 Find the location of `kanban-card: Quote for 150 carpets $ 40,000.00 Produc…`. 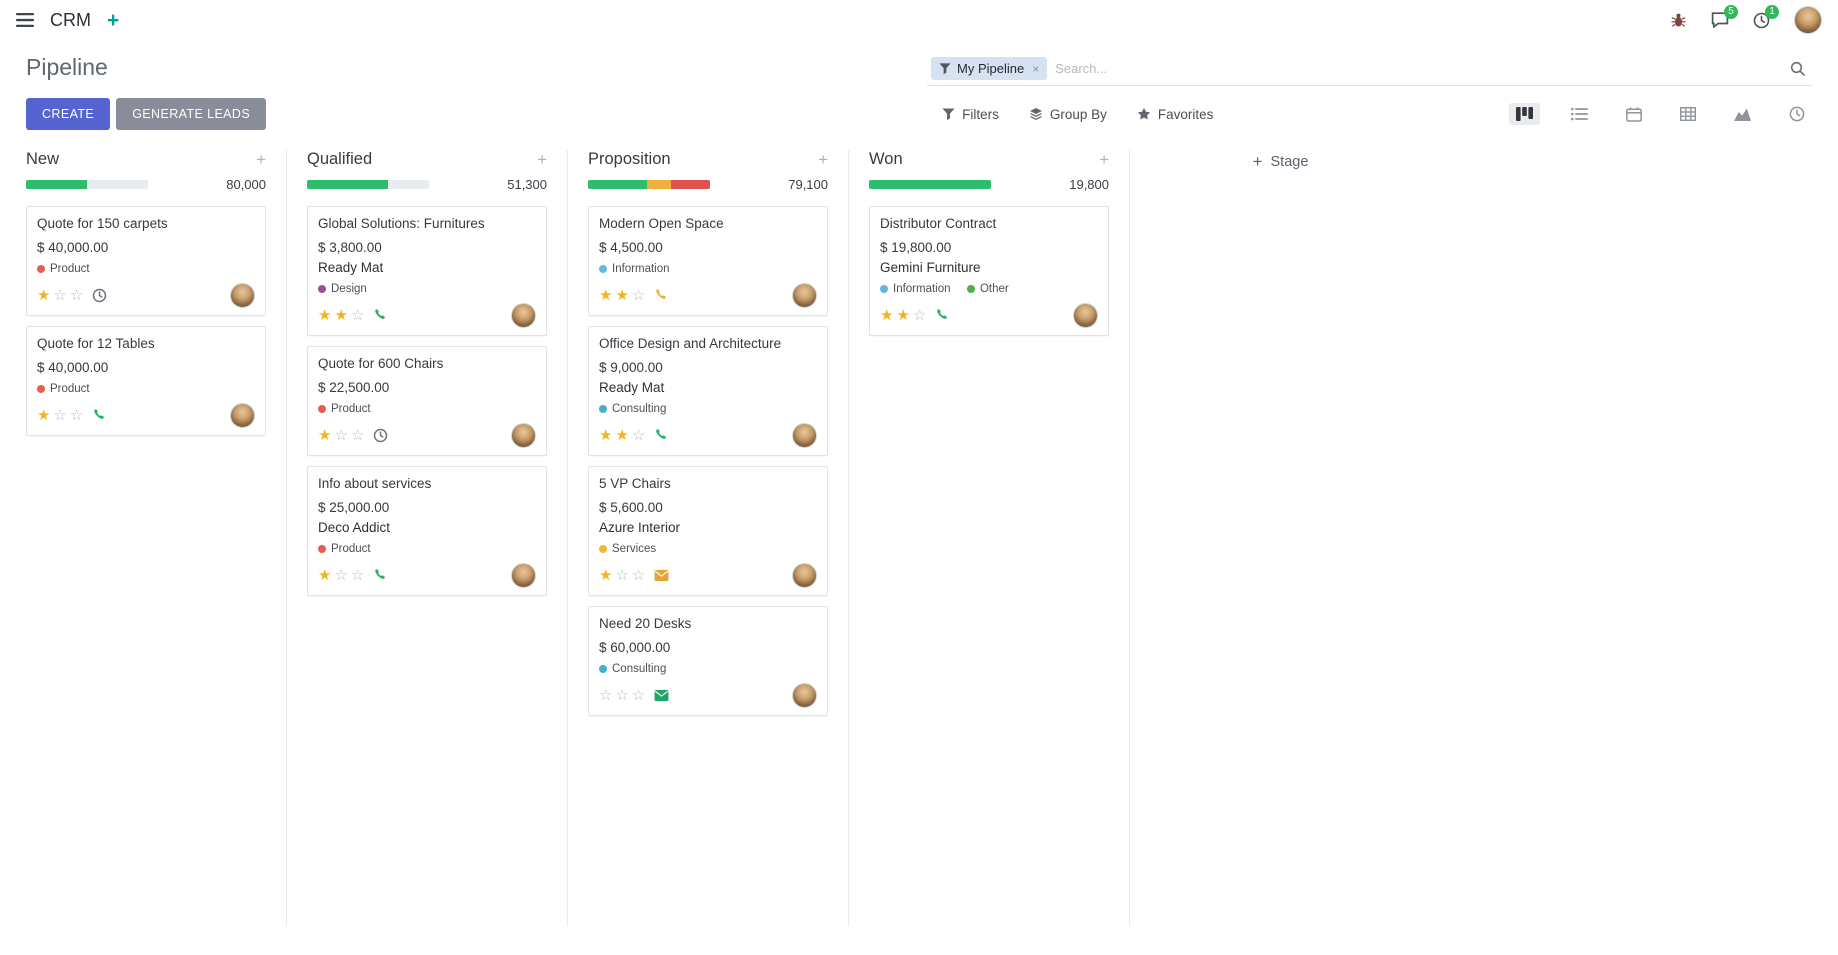

kanban-card: Quote for 150 carpets $ 40,000.00 Produc… is located at coordinates (146, 261).